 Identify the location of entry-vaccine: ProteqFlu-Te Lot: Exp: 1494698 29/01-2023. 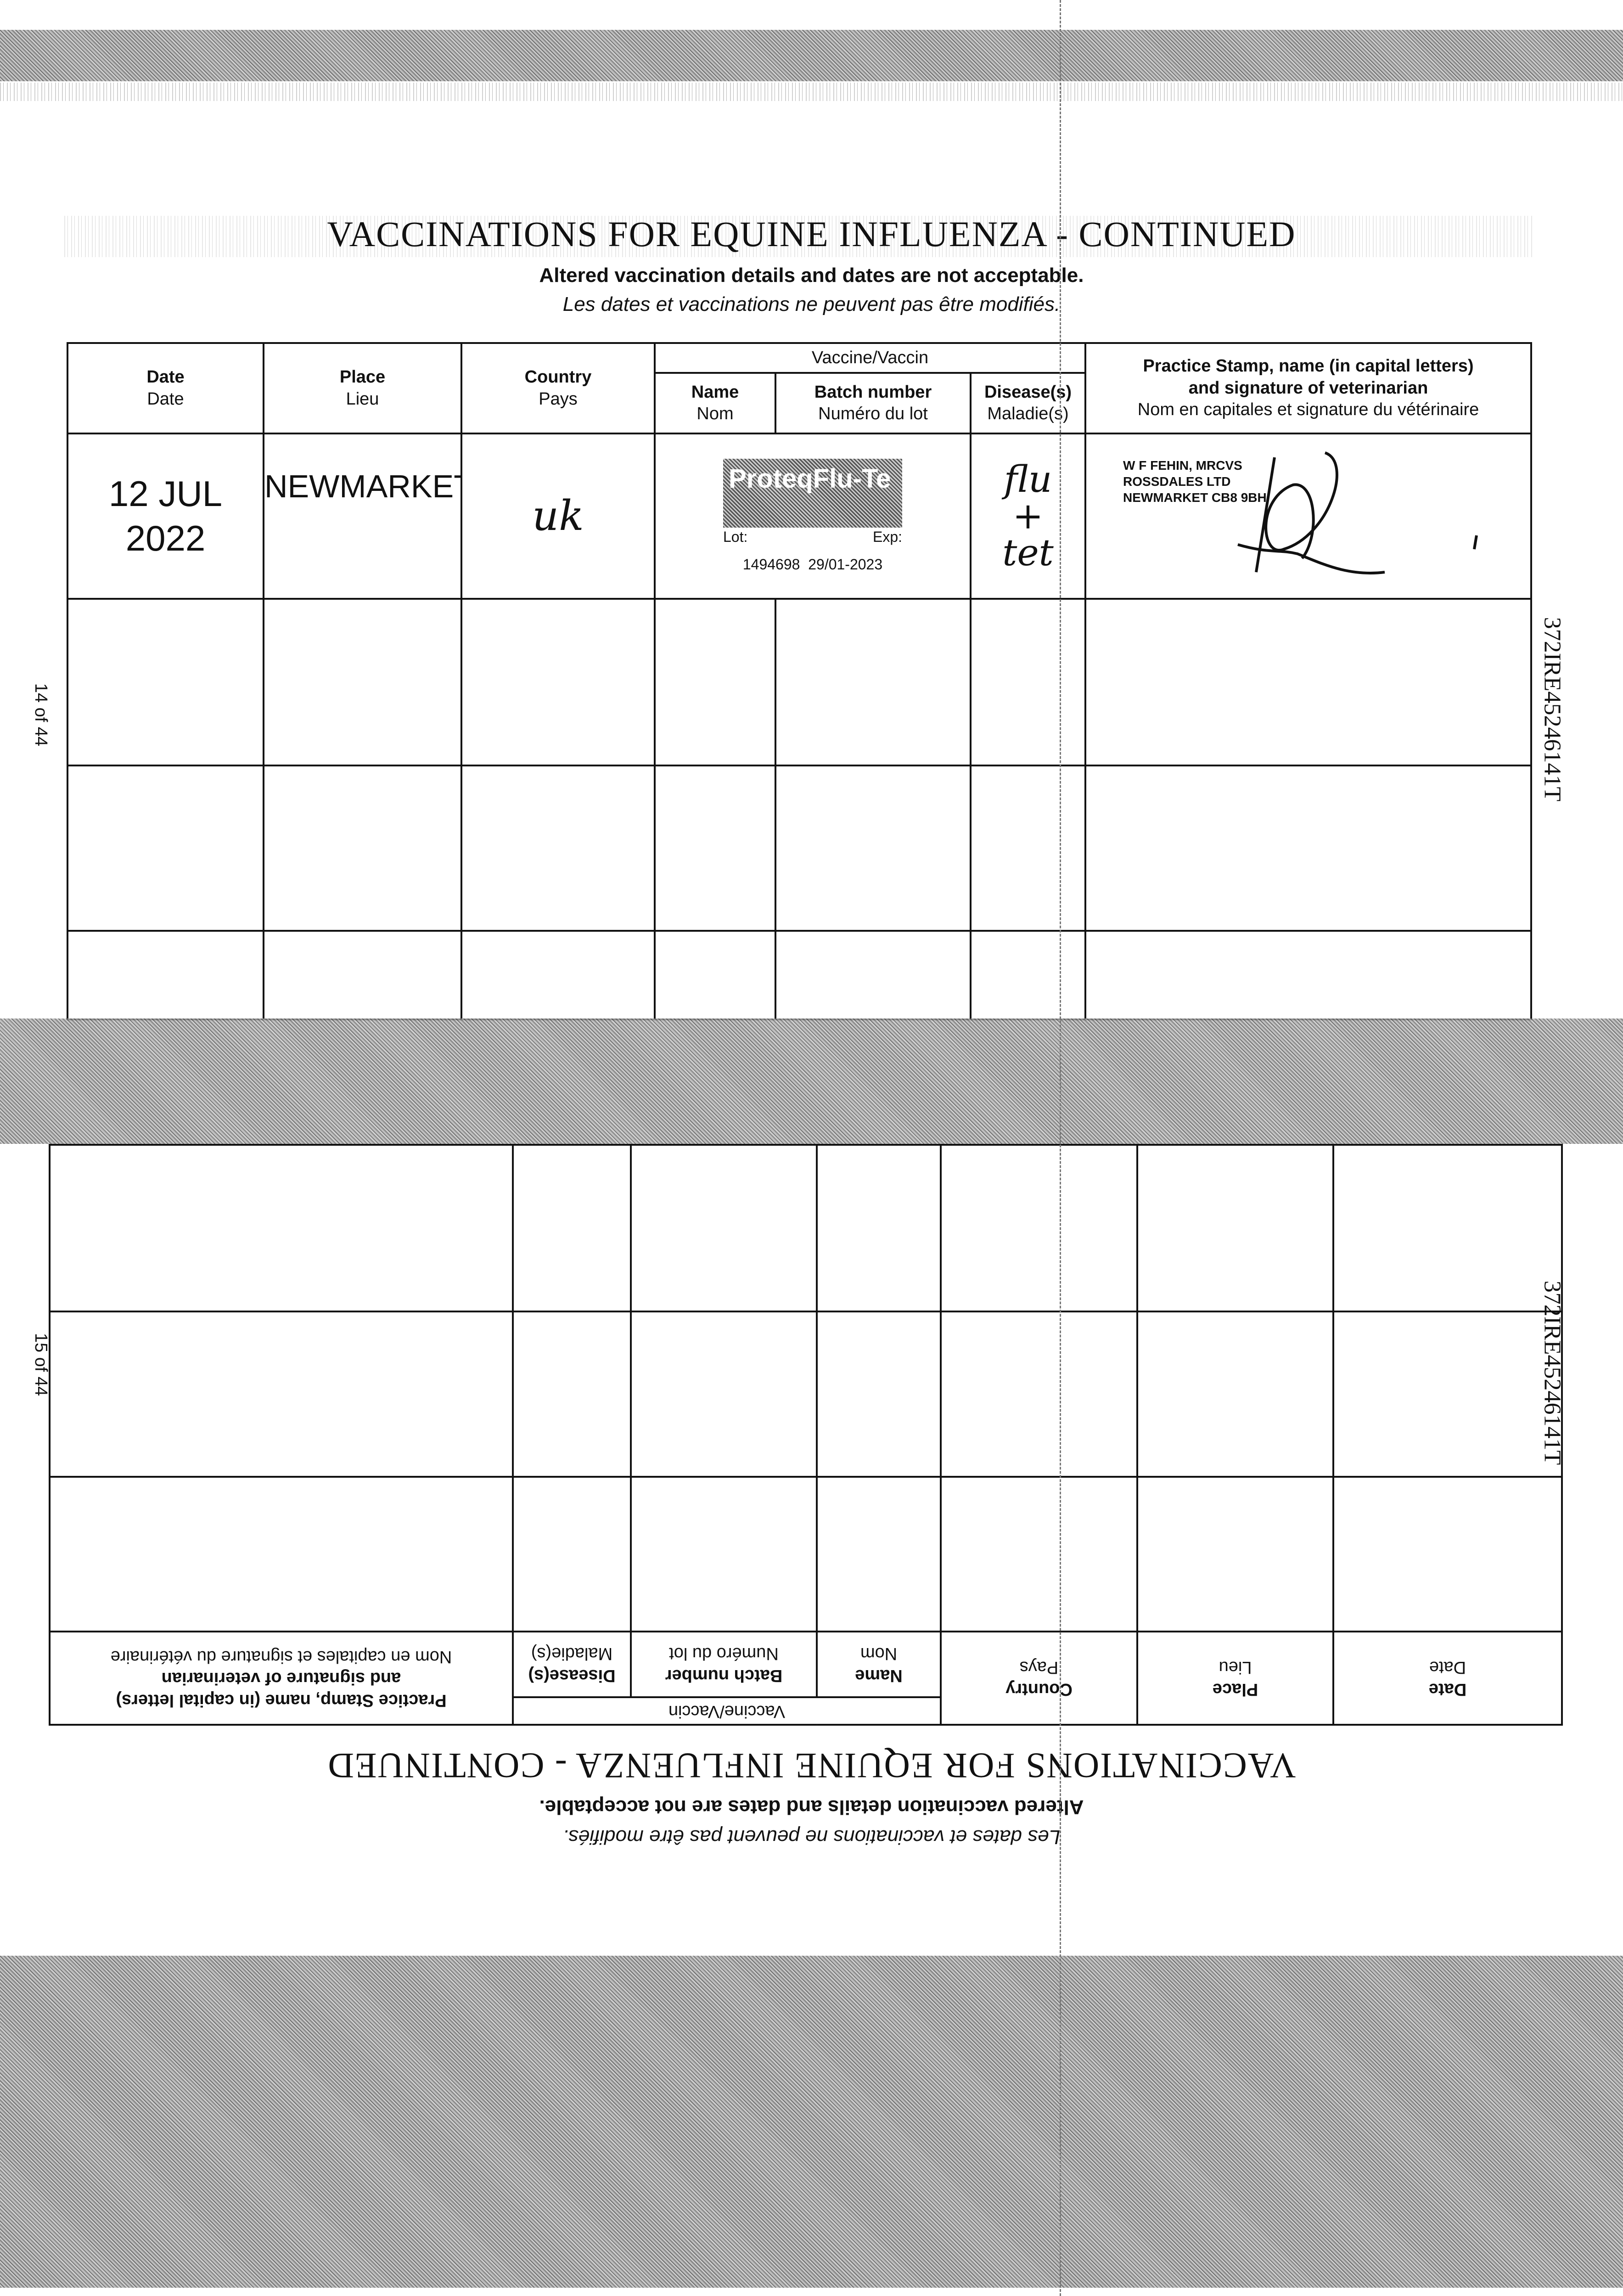
(813, 516).